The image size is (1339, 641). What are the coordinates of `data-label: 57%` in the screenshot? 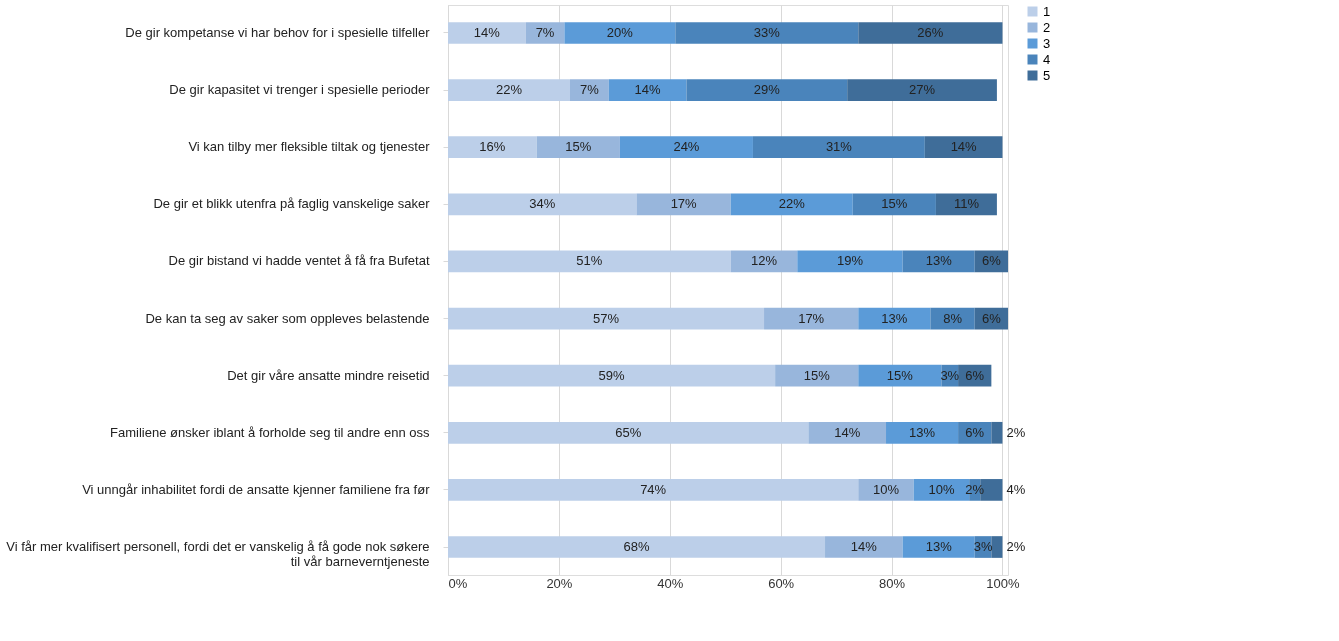 It's located at (606, 318).